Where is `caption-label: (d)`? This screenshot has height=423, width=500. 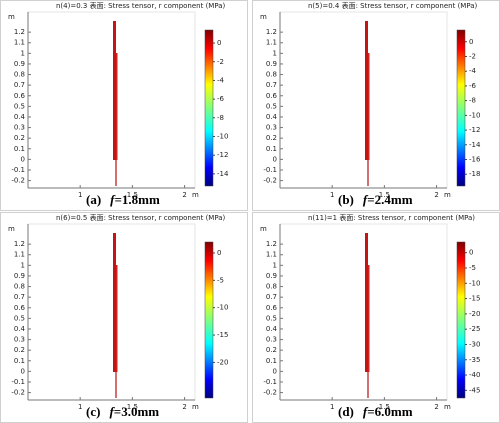
caption-label: (d) is located at coordinates (346, 411).